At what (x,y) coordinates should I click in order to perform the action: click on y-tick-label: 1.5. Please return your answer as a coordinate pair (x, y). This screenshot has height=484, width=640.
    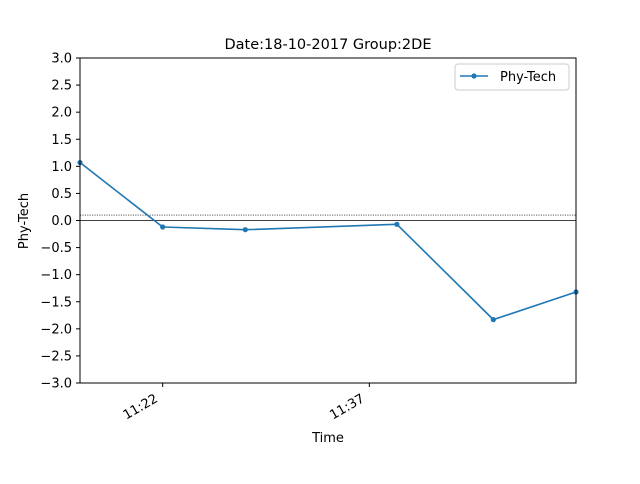
    Looking at the image, I should click on (61, 140).